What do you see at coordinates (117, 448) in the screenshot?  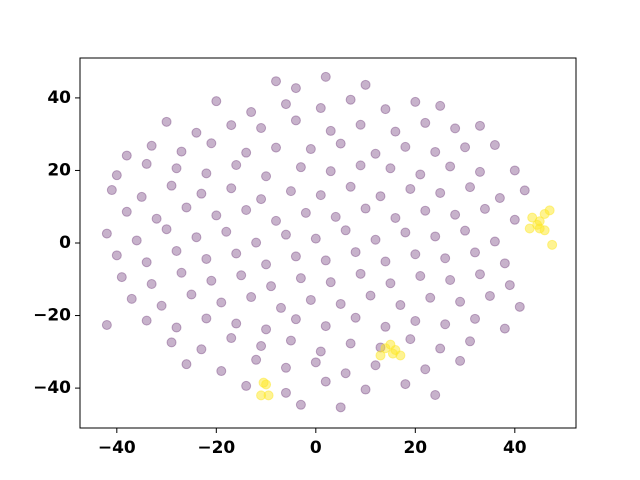 I see `x-tick-label: −40` at bounding box center [117, 448].